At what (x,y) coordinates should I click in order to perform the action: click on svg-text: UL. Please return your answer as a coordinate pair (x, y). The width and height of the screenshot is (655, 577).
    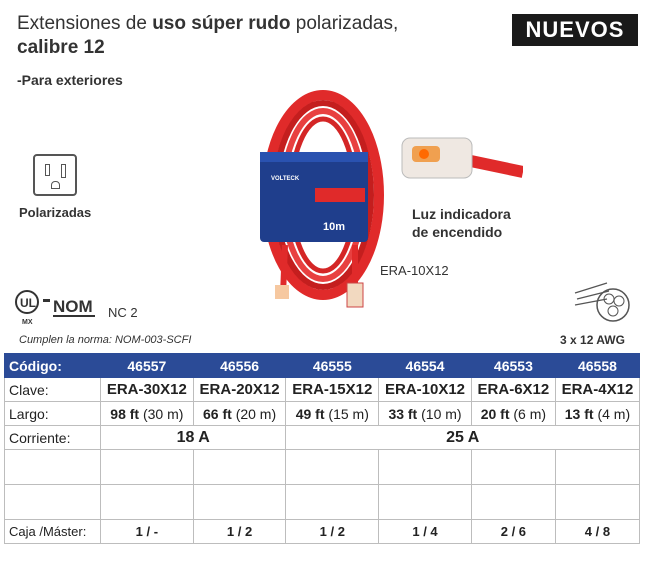
    Looking at the image, I should click on (28, 303).